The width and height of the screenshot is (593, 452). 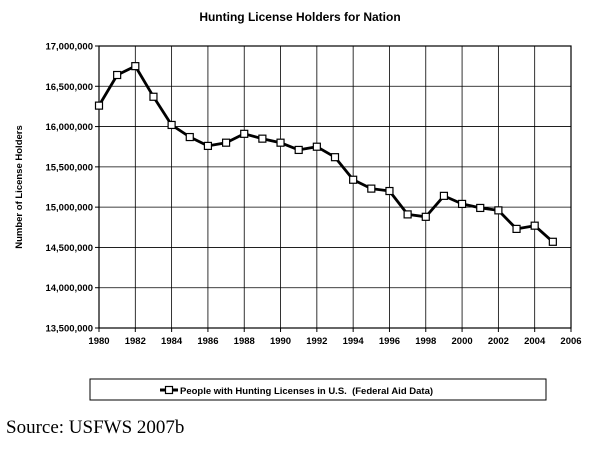 What do you see at coordinates (280, 341) in the screenshot?
I see `x-tick-label: 1990` at bounding box center [280, 341].